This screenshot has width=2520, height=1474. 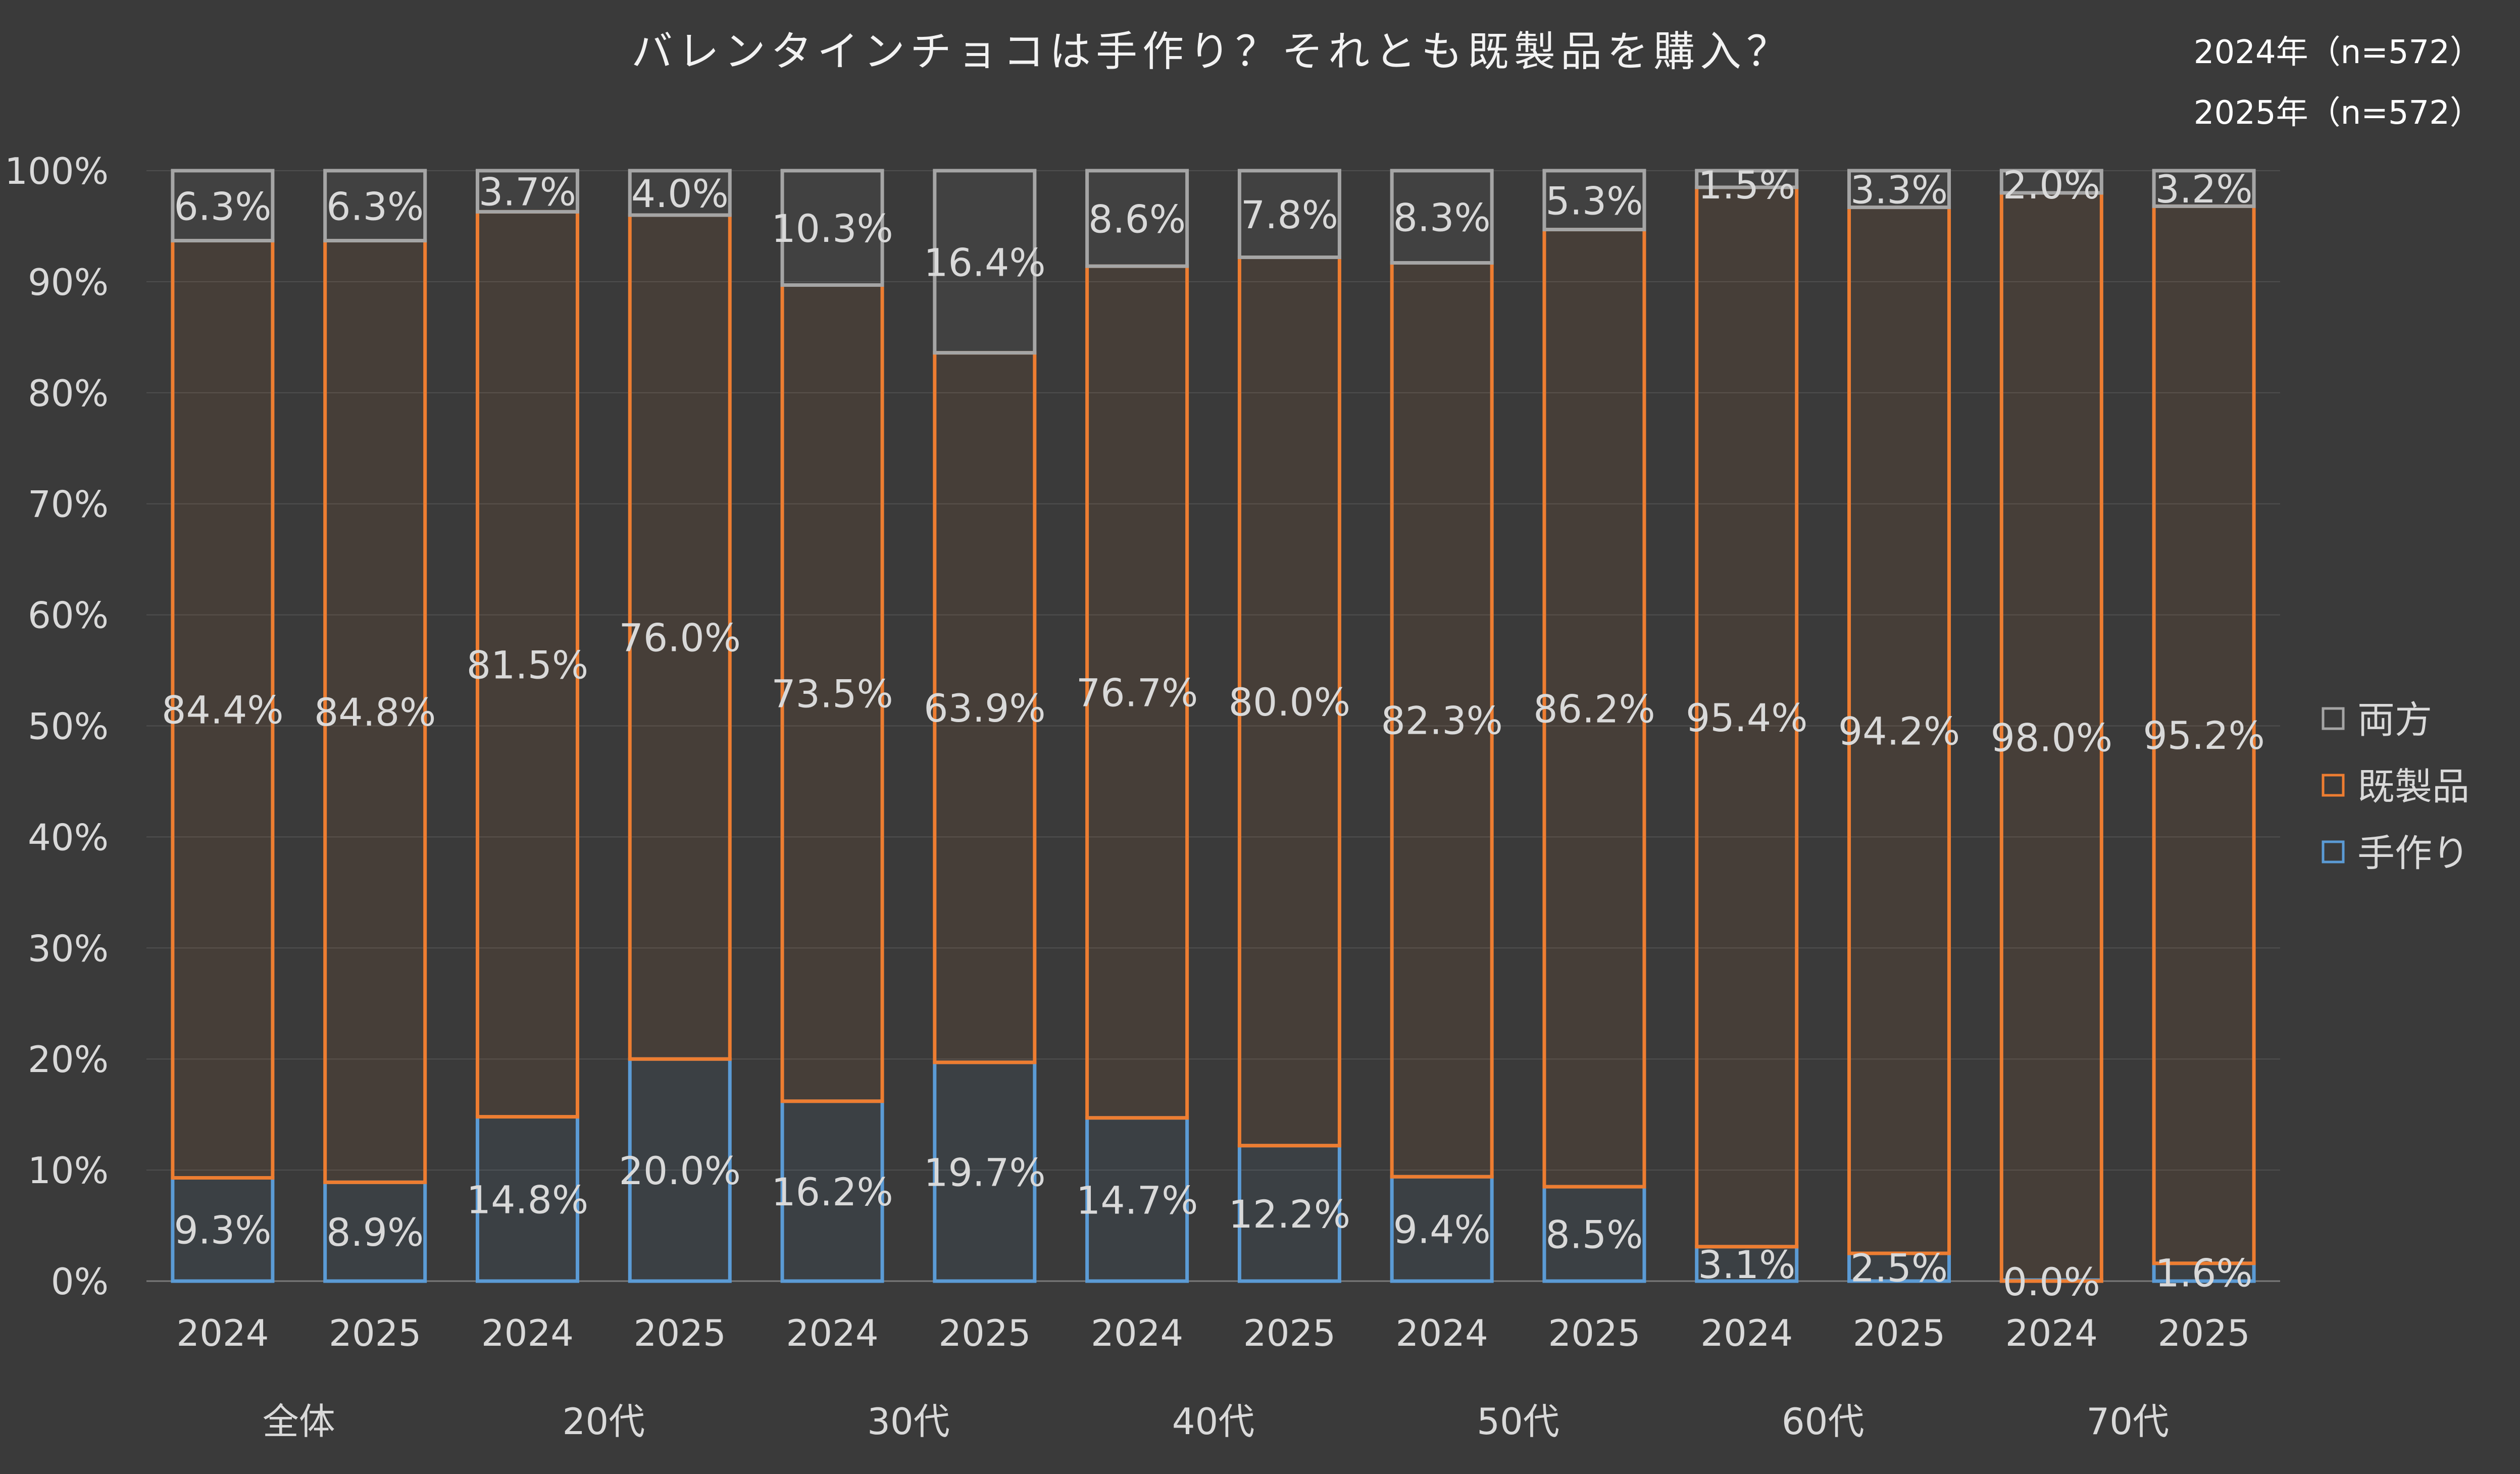 I want to click on data-label: 86.2%, so click(x=1594, y=708).